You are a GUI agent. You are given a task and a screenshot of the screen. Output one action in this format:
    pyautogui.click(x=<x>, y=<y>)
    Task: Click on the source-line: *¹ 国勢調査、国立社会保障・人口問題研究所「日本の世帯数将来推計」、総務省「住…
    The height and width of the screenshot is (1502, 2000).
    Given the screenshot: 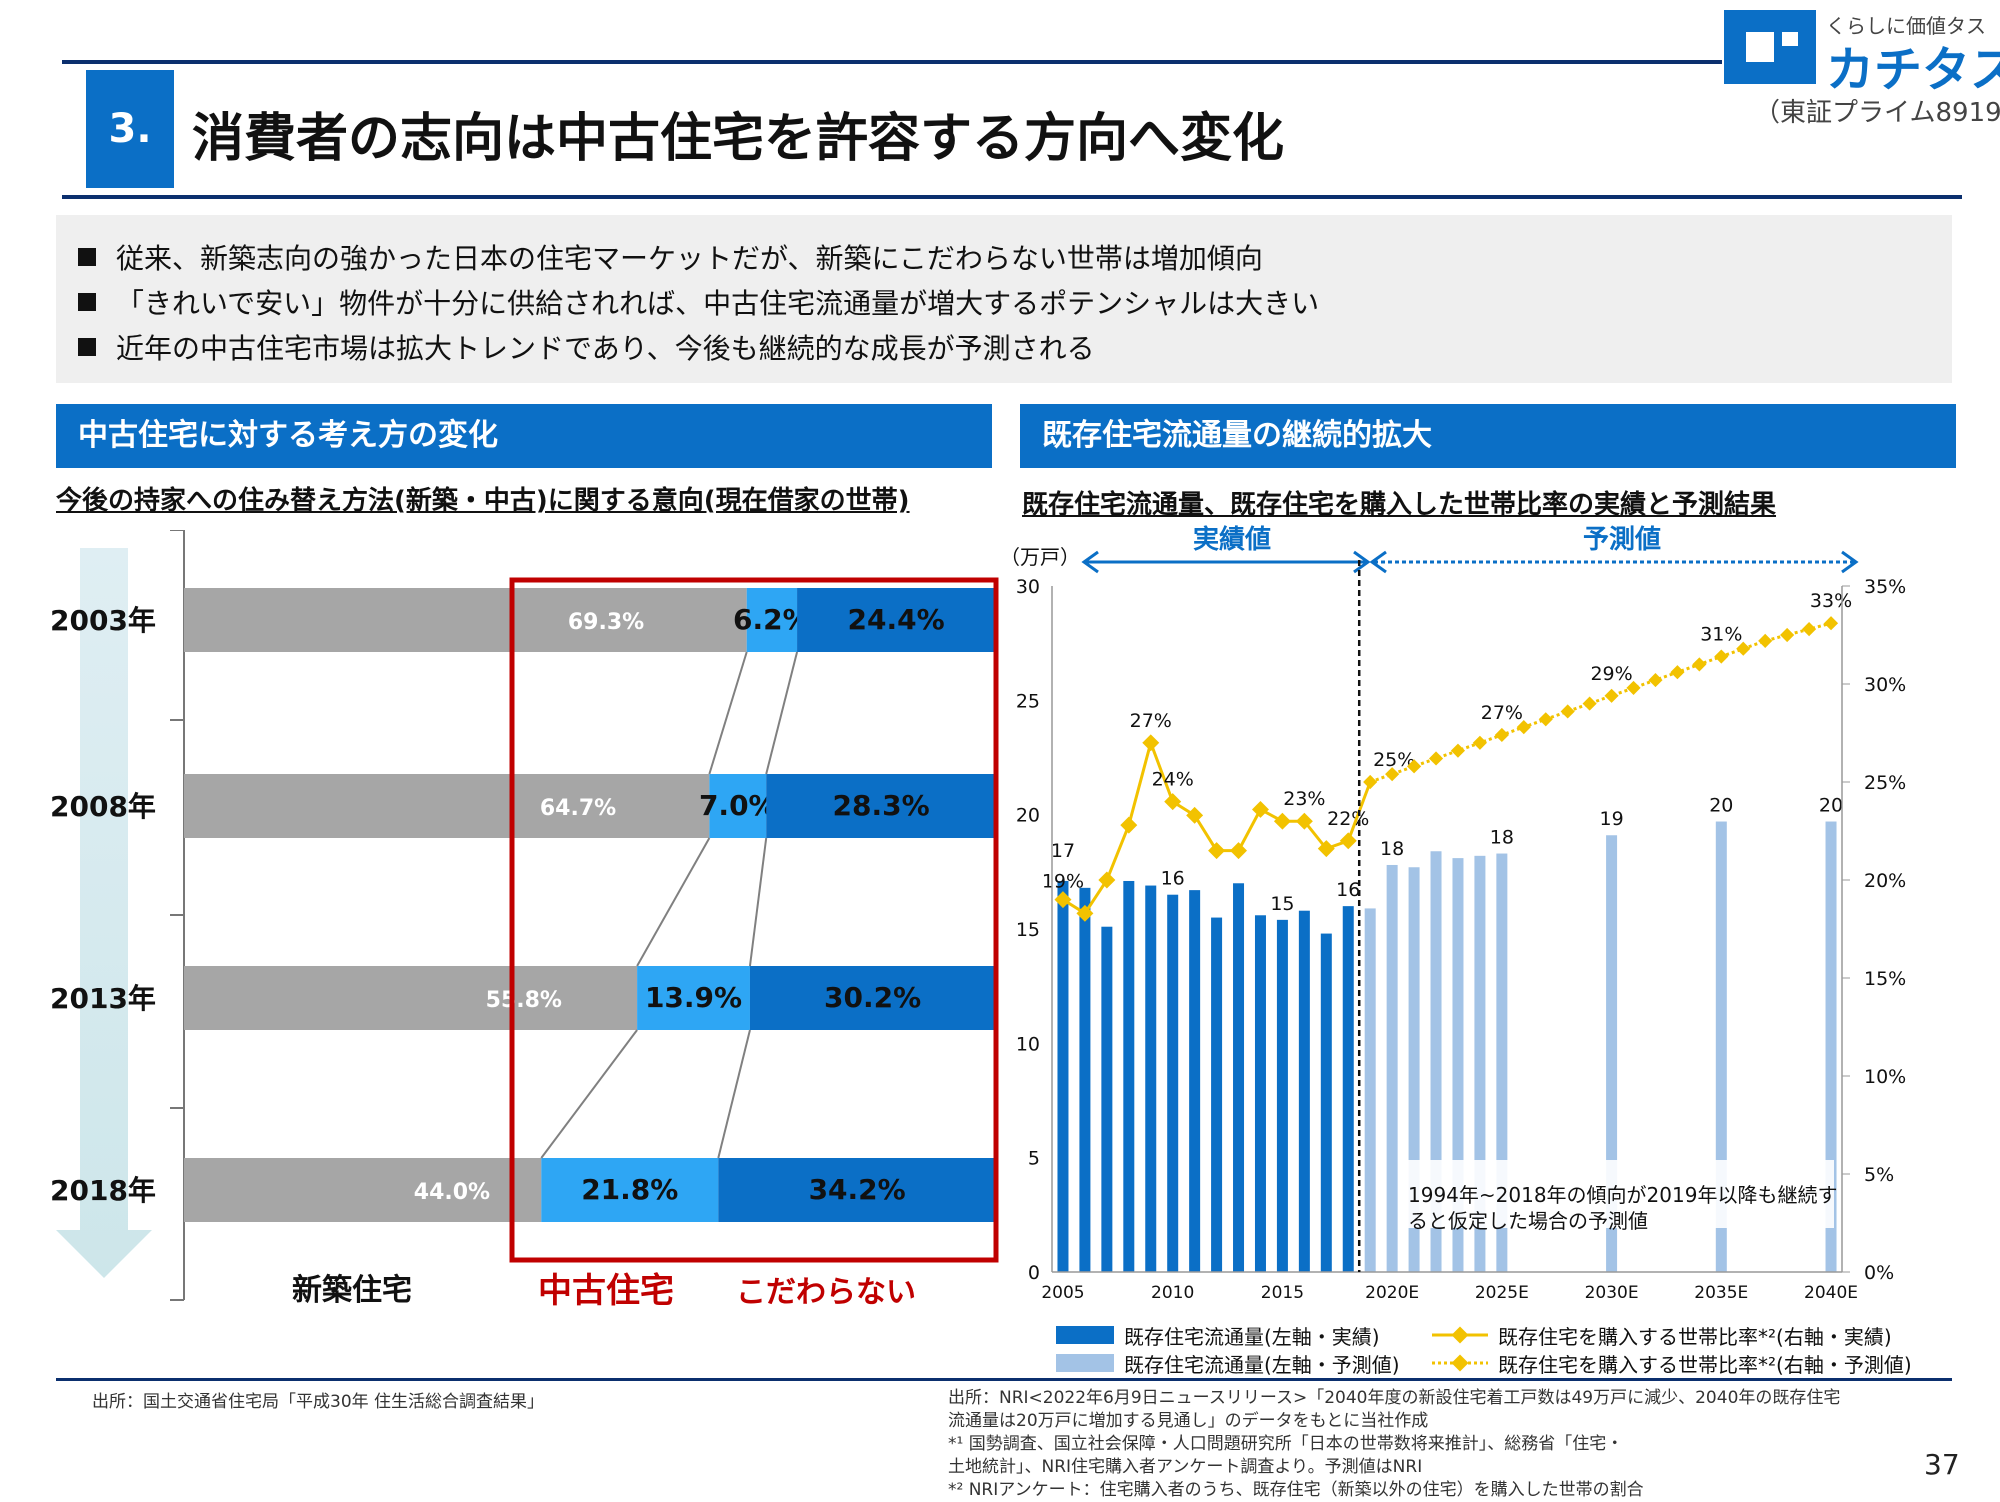 What is the action you would take?
    pyautogui.click(x=1286, y=1444)
    